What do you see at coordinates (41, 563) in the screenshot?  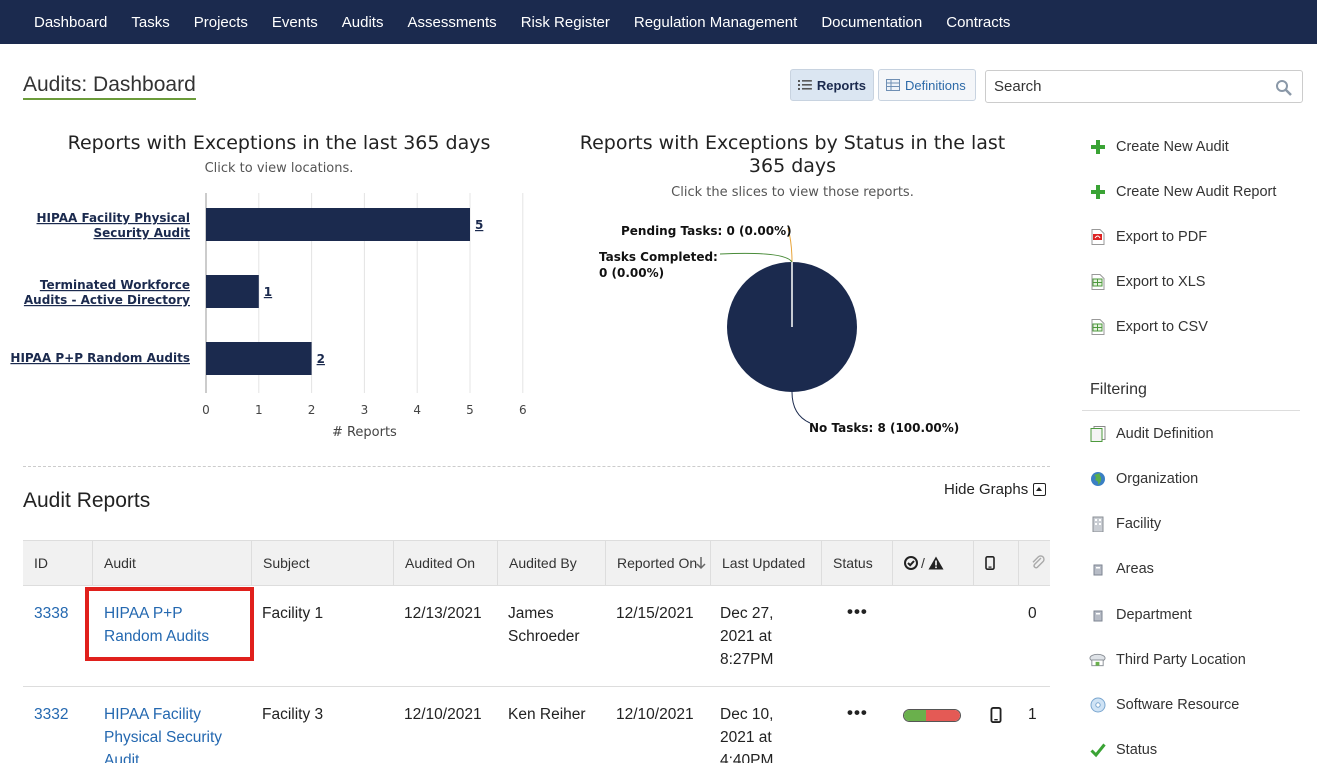 I see `col-id: ID` at bounding box center [41, 563].